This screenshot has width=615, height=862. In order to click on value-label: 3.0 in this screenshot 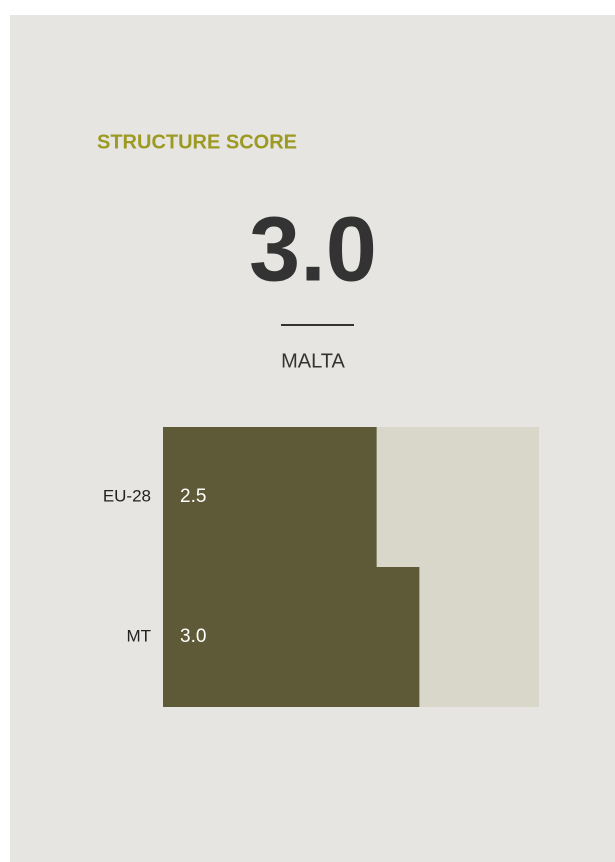, I will do `click(193, 636)`.